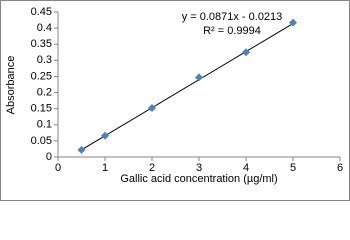 The height and width of the screenshot is (240, 350). I want to click on x-tick-label: 1, so click(105, 168).